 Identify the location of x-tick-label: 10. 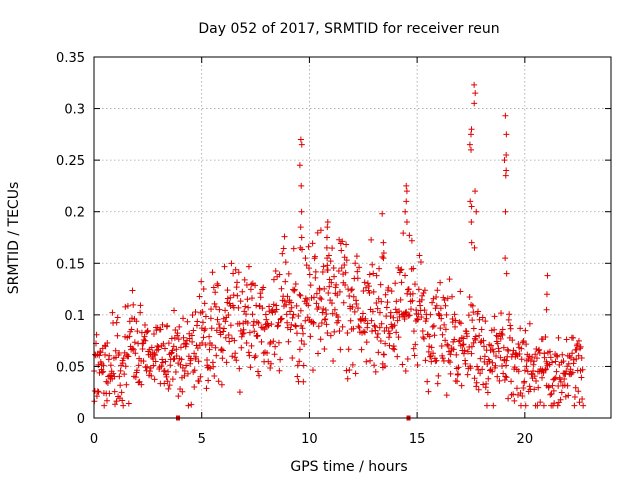
(309, 439).